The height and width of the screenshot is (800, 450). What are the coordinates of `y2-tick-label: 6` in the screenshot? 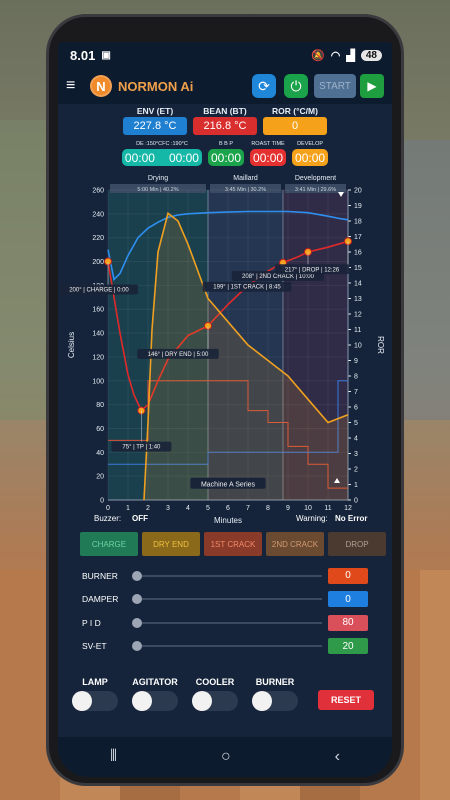 It's located at (356, 408).